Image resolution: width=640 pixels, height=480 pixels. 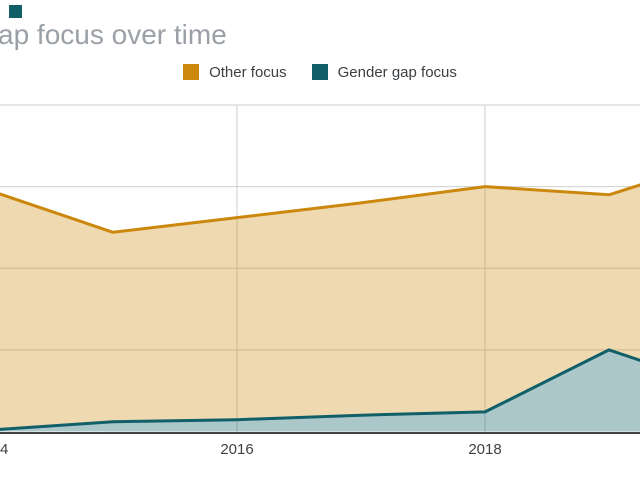 What do you see at coordinates (237, 449) in the screenshot?
I see `x-tick-2016: 2016` at bounding box center [237, 449].